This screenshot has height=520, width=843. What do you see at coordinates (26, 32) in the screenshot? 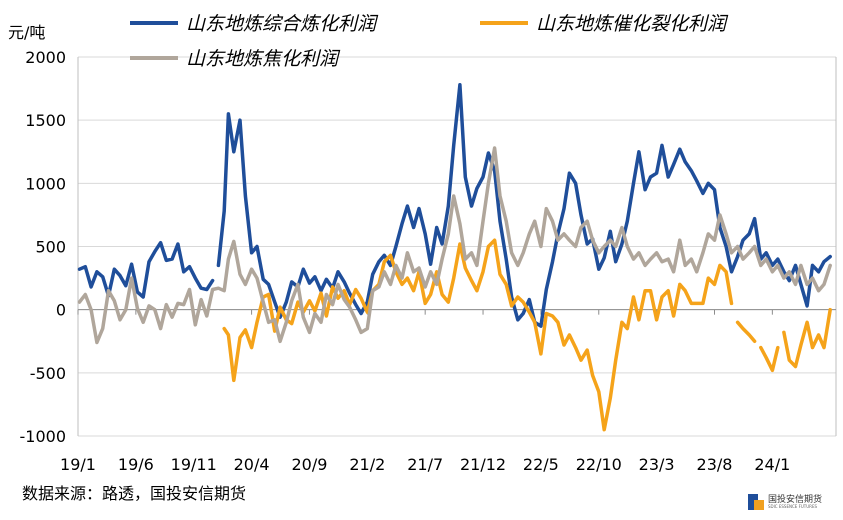
I see `y-axis-unit-label: 元/吨` at bounding box center [26, 32].